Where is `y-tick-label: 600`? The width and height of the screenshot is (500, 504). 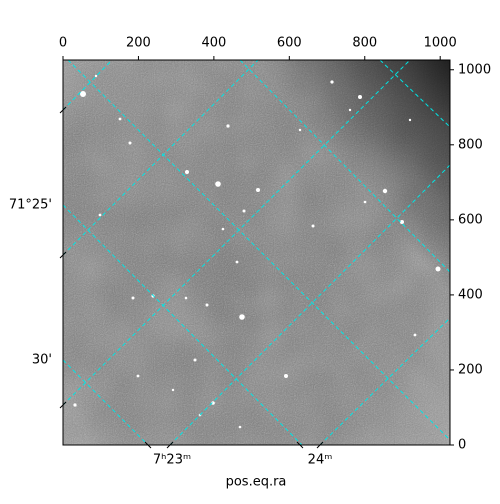
y-tick-label: 600 is located at coordinates (470, 219).